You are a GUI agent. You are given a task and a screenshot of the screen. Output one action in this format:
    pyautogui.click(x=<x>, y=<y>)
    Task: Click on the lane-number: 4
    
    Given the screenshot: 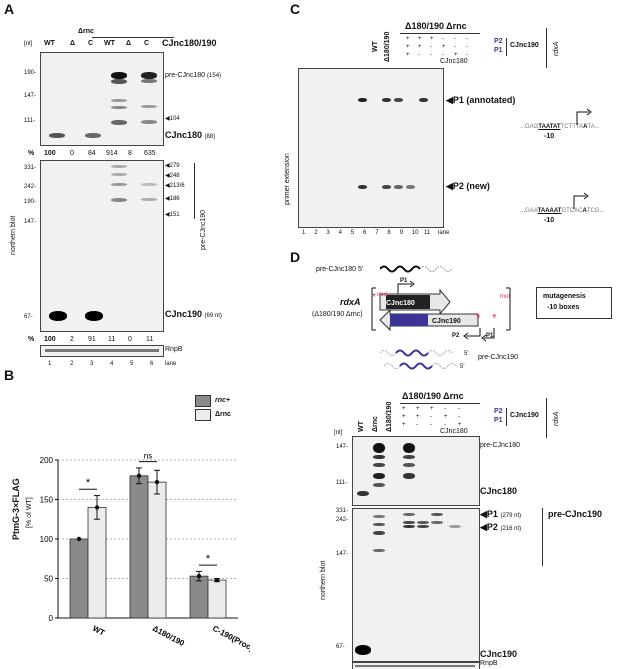 What is the action you would take?
    pyautogui.click(x=340, y=233)
    